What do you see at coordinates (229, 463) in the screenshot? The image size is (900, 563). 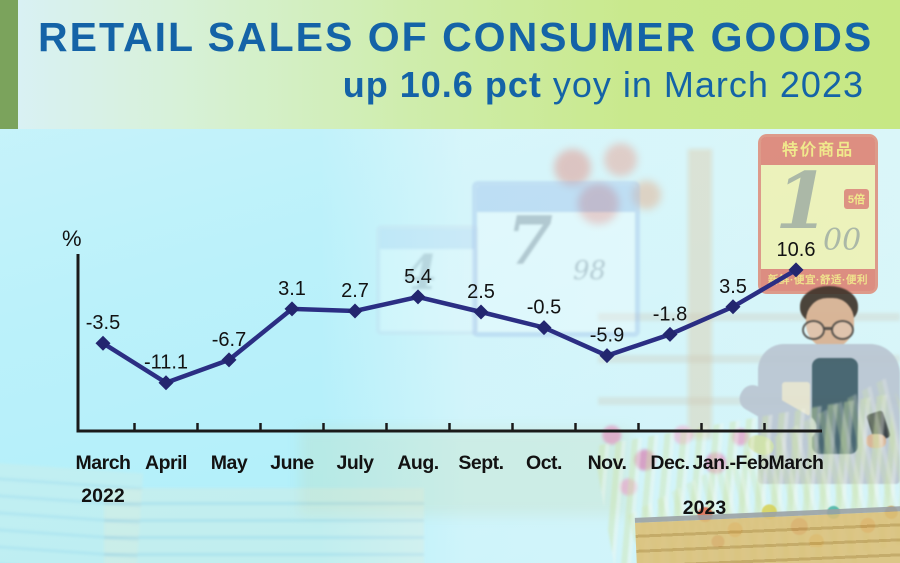 I see `x-axis-label: May` at bounding box center [229, 463].